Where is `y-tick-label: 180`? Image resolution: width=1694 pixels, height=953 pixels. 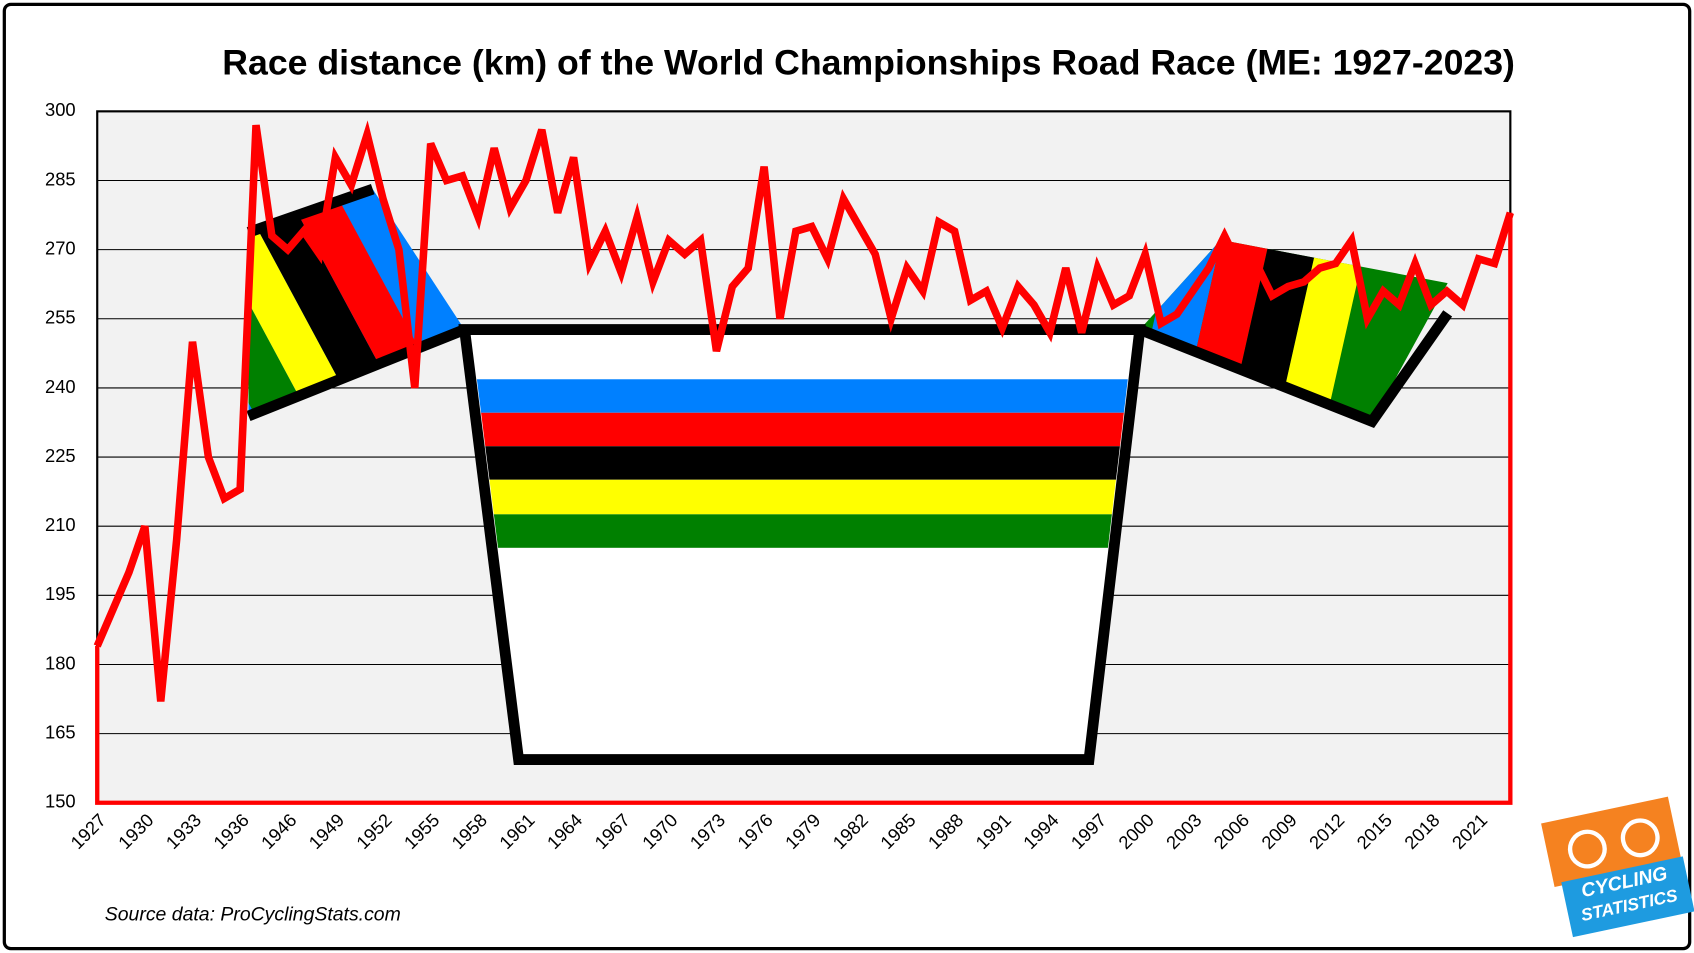 y-tick-label: 180 is located at coordinates (60, 662).